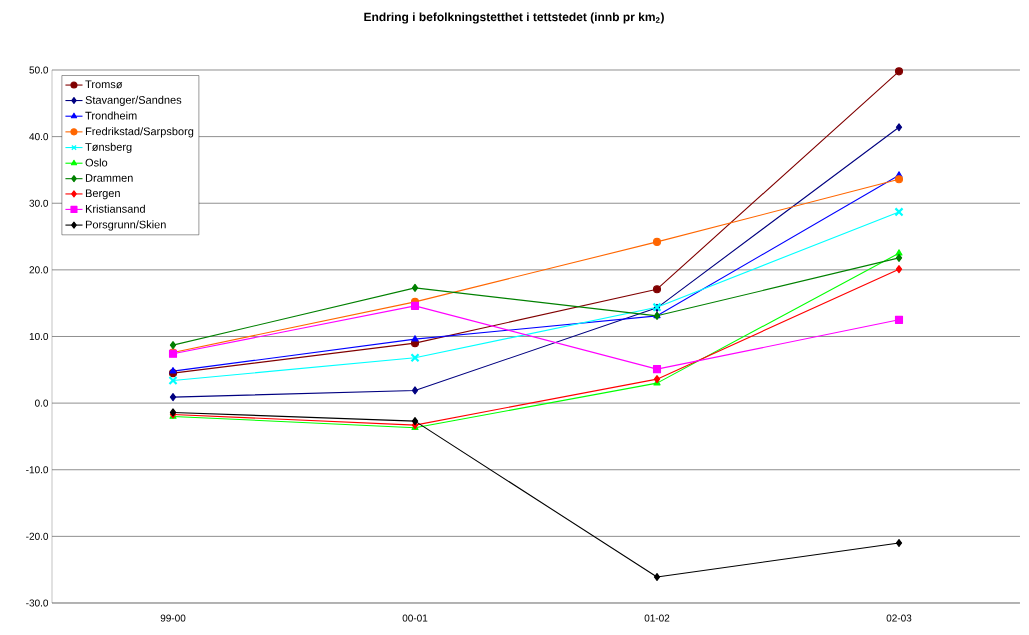  What do you see at coordinates (96, 162) in the screenshot?
I see `legend-label: Oslo` at bounding box center [96, 162].